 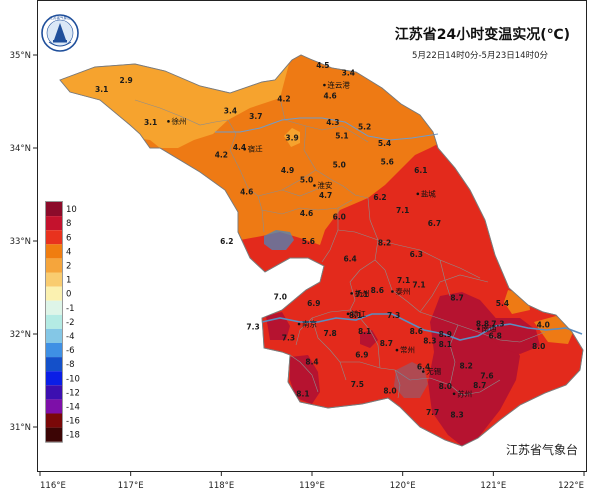 What do you see at coordinates (327, 129) in the screenshot?
I see `canal` at bounding box center [327, 129].